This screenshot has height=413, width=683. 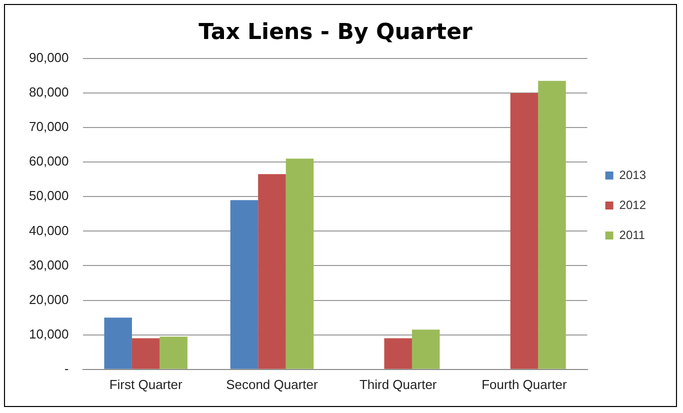 I want to click on y-tick-label: 30,000, so click(x=48, y=264).